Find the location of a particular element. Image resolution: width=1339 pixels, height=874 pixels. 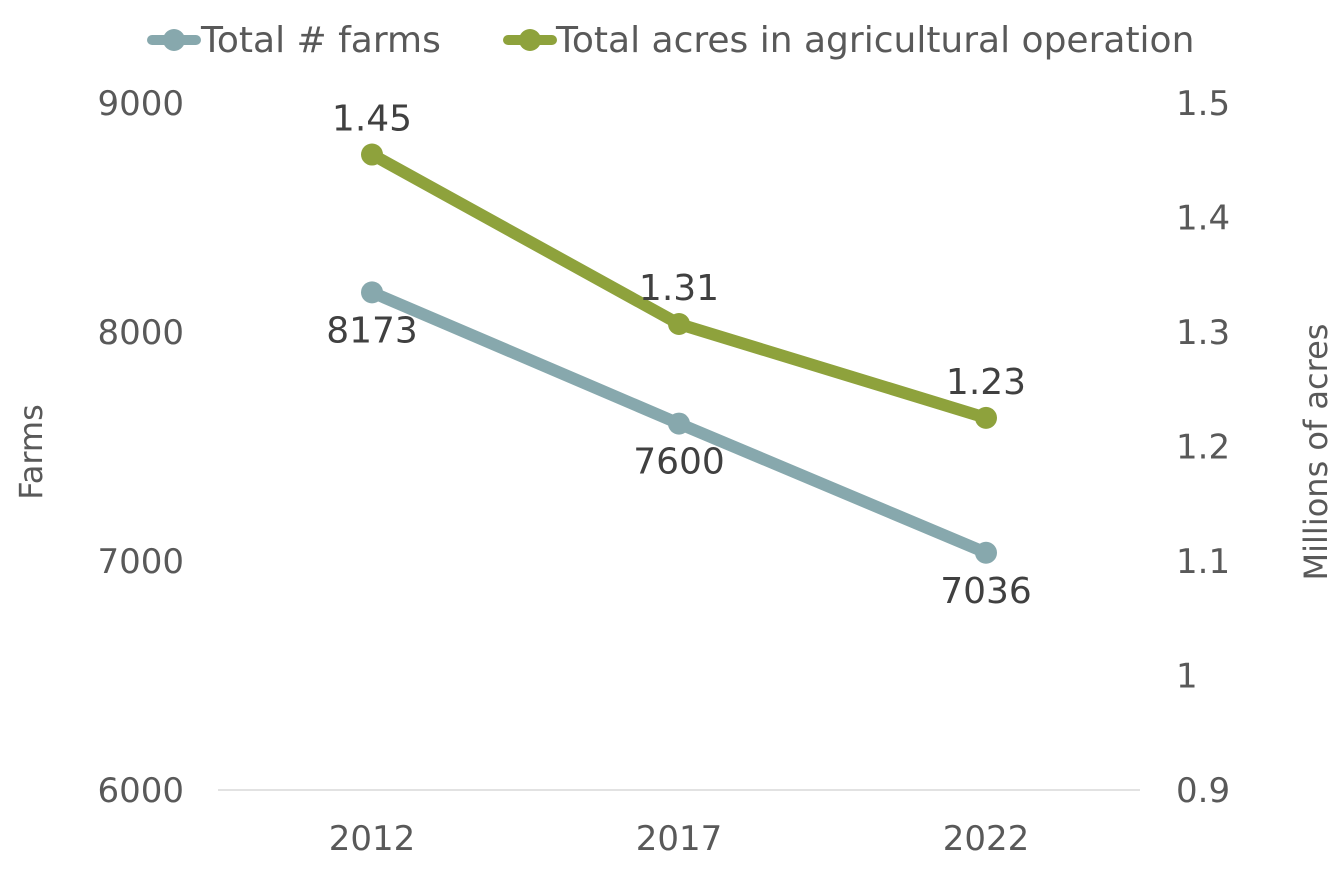

legend-marker-farms is located at coordinates (174, 40).